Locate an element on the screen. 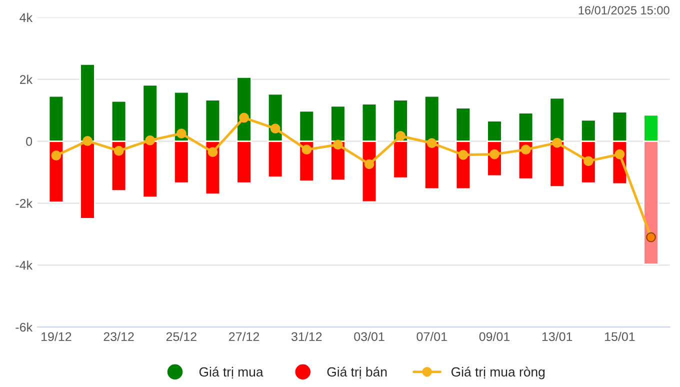 This screenshot has width=680, height=387. x-tick-label: 25/12 is located at coordinates (181, 337).